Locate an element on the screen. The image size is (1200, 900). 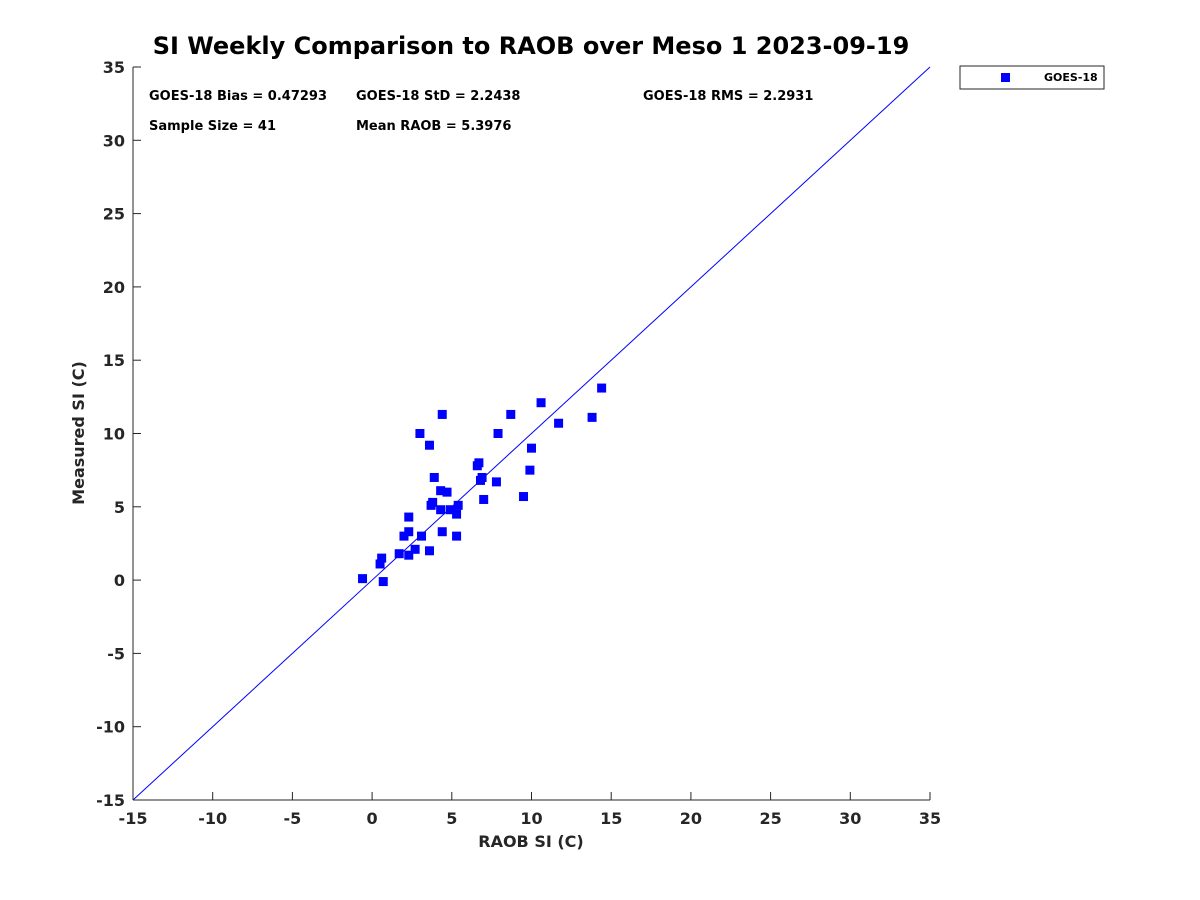
x-tick-label: 20 is located at coordinates (691, 818).